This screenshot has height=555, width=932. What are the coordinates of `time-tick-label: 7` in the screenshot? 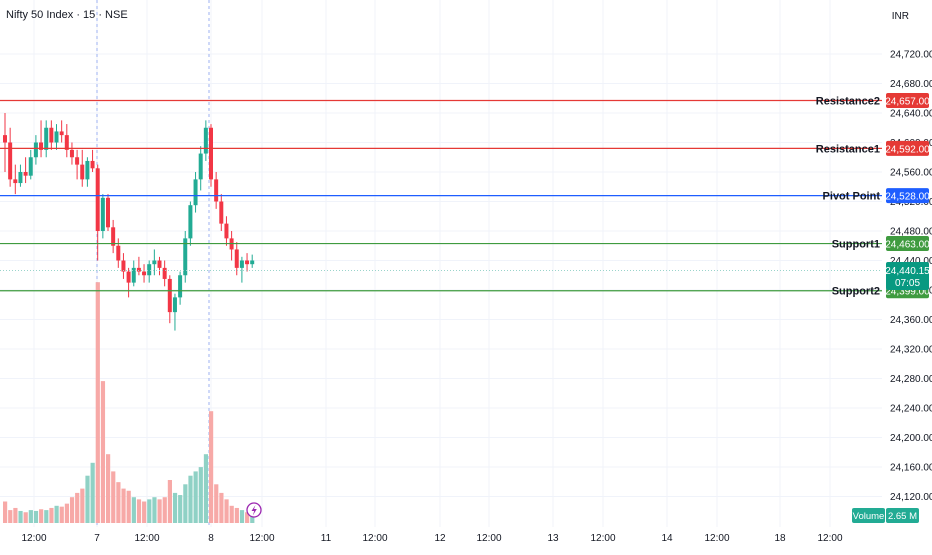 It's located at (97, 538).